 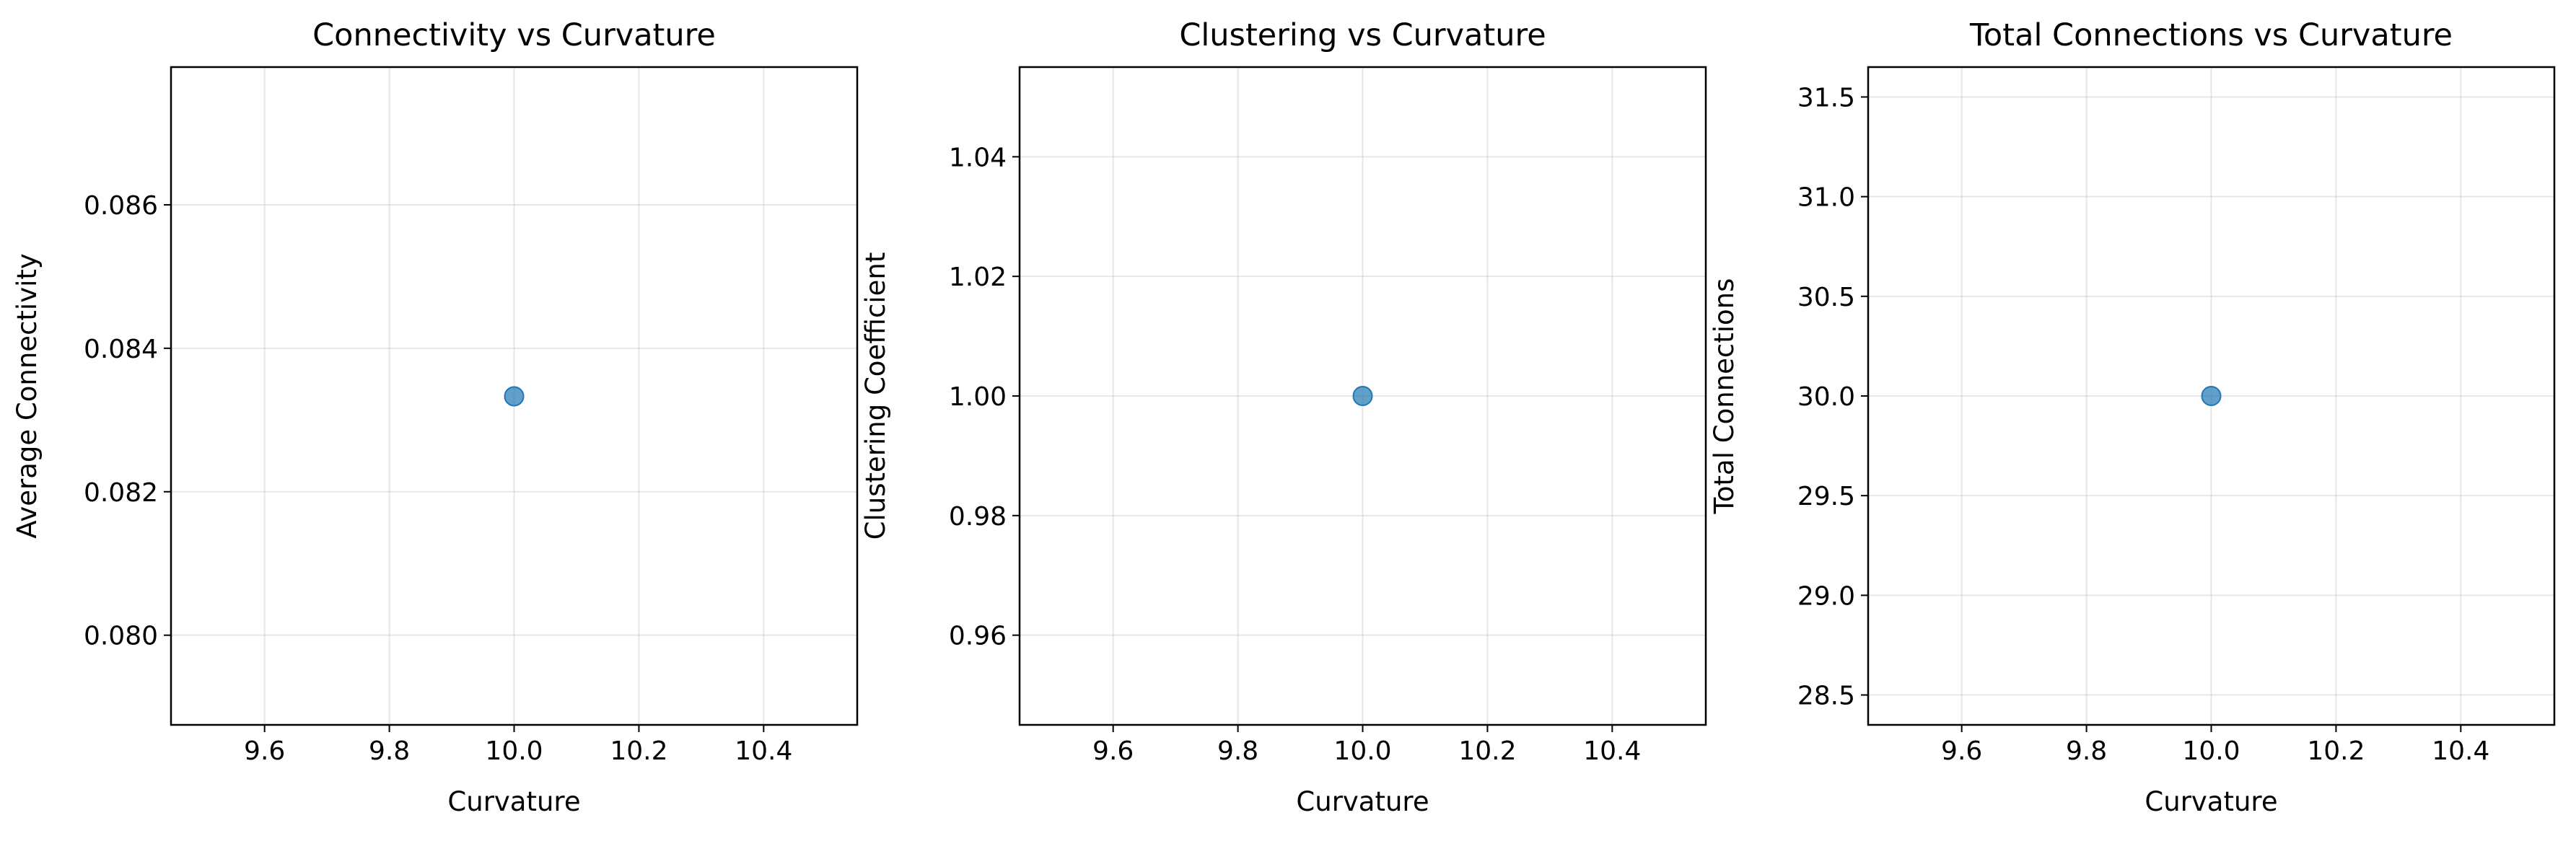 I want to click on y-tick-label: 30.5, so click(x=1826, y=297).